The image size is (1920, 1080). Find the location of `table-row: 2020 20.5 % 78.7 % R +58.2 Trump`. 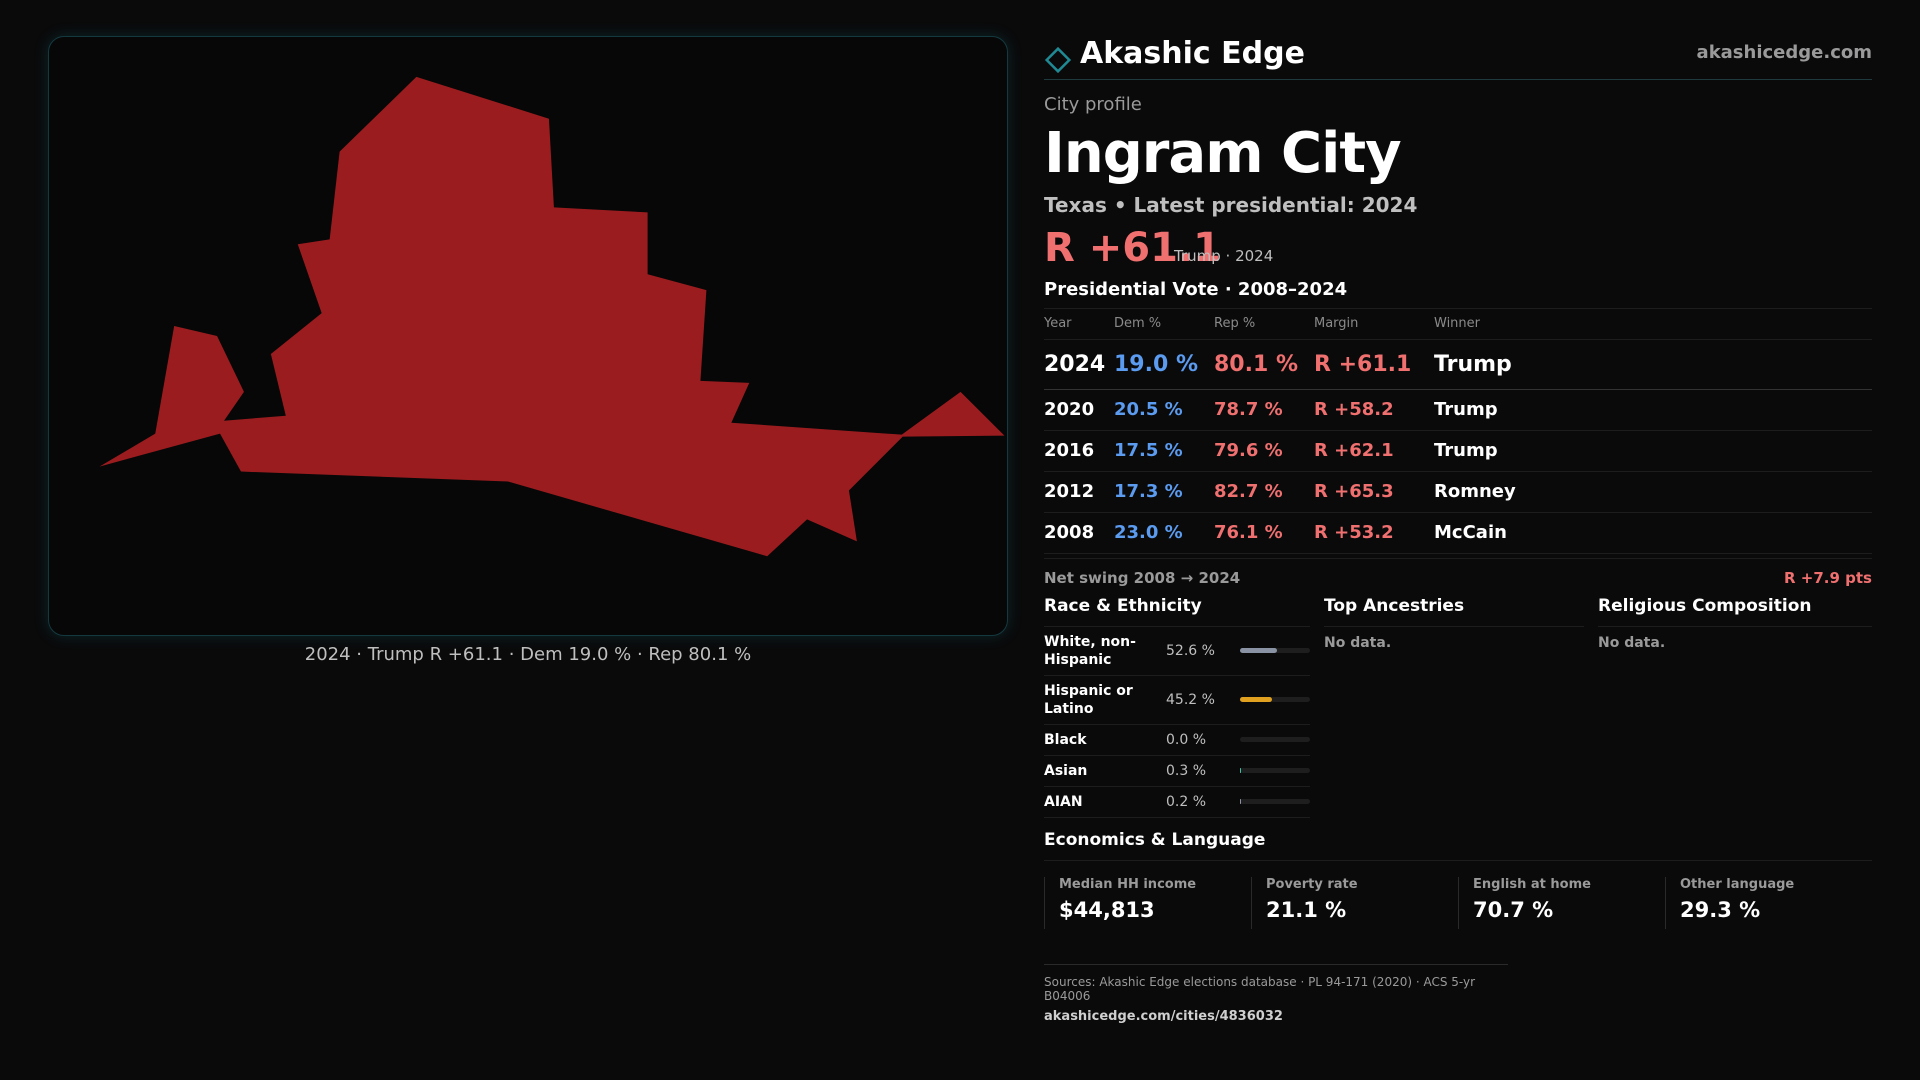

table-row: 2020 20.5 % 78.7 % R +58.2 Trump is located at coordinates (1458, 410).